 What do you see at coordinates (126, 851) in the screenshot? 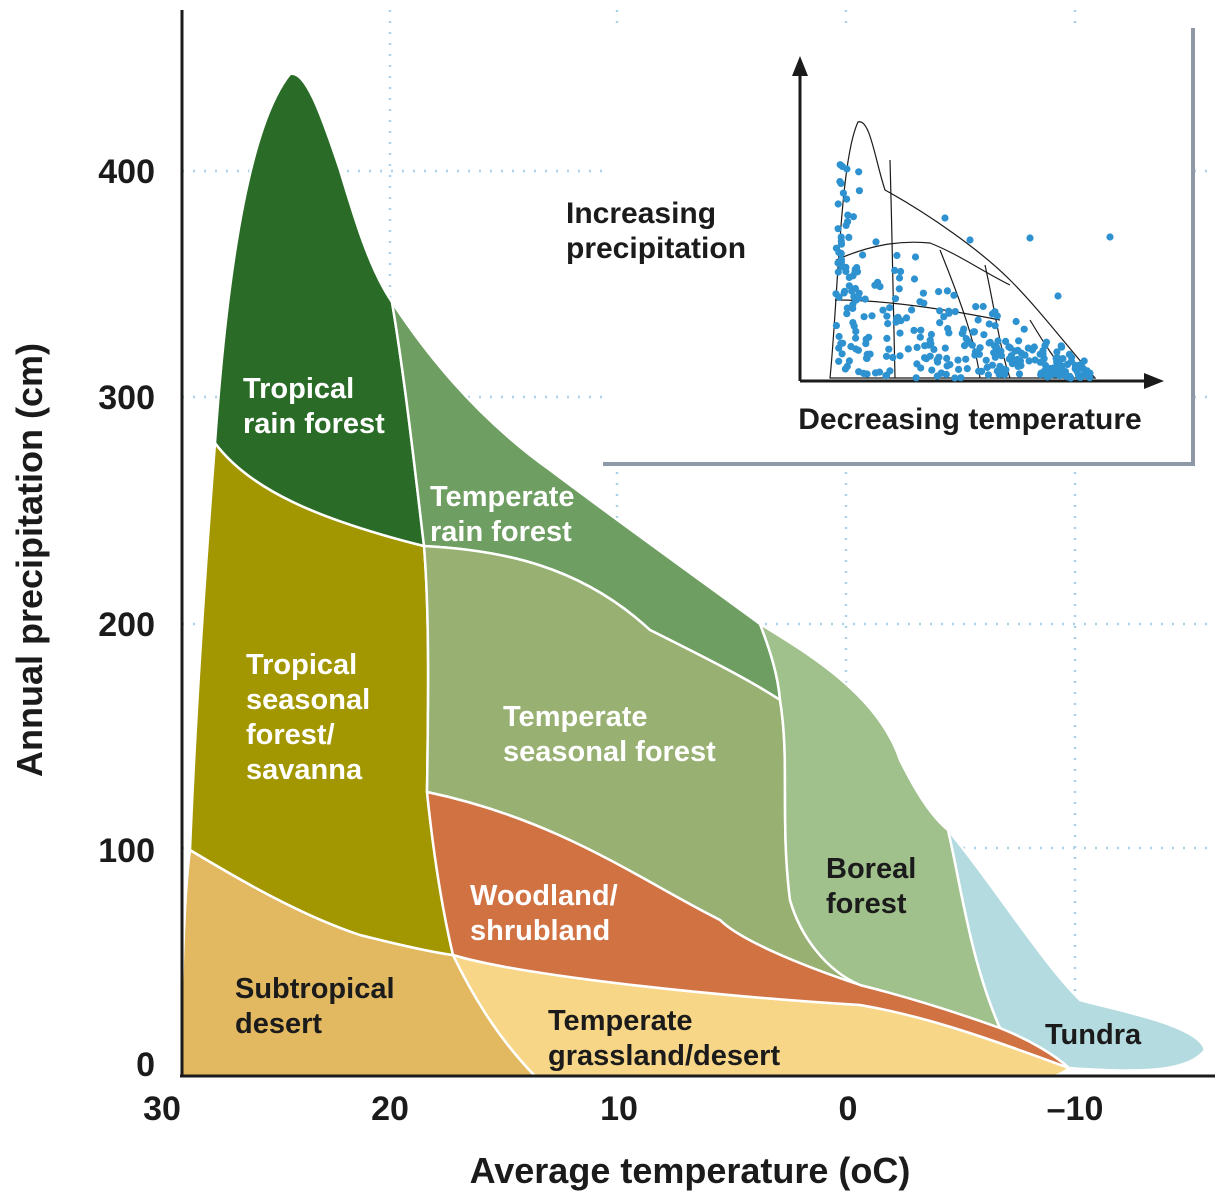
I see `y-tick-label: 100` at bounding box center [126, 851].